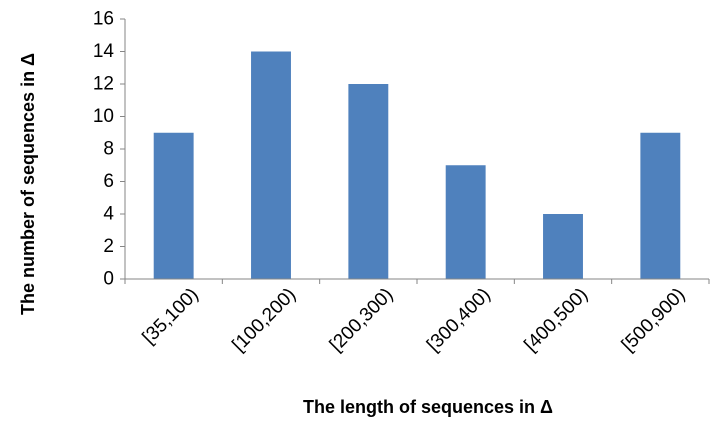 This screenshot has height=430, width=714. What do you see at coordinates (428, 407) in the screenshot?
I see `x-axis-title: The length of sequences in Δ` at bounding box center [428, 407].